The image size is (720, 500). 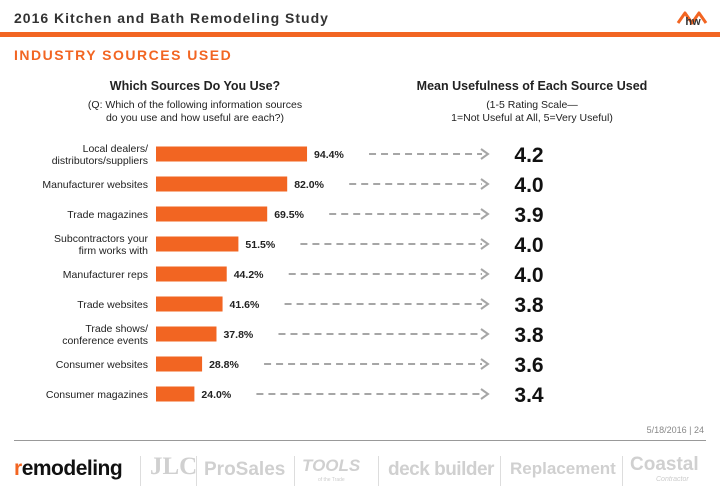 What do you see at coordinates (331, 480) in the screenshot?
I see `tools-logo-sub: of the Trade` at bounding box center [331, 480].